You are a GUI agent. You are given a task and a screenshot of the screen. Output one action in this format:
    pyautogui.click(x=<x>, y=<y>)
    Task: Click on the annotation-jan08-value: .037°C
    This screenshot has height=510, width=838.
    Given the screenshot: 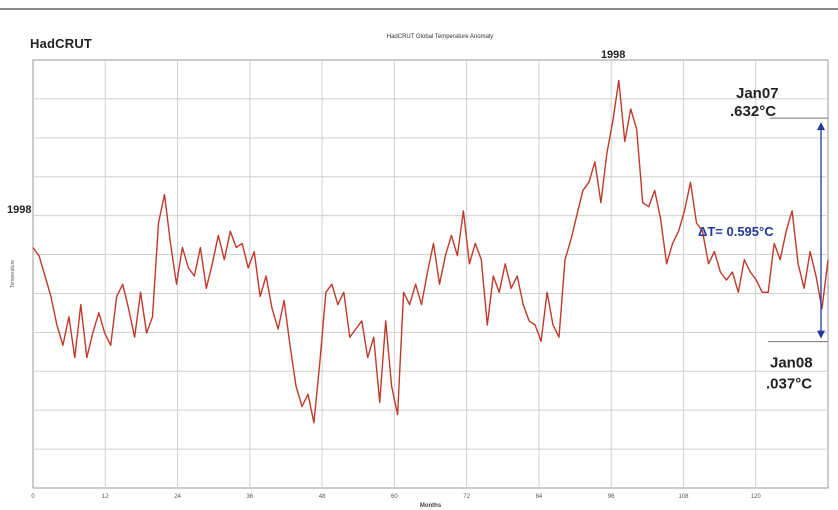 What is the action you would take?
    pyautogui.click(x=789, y=384)
    